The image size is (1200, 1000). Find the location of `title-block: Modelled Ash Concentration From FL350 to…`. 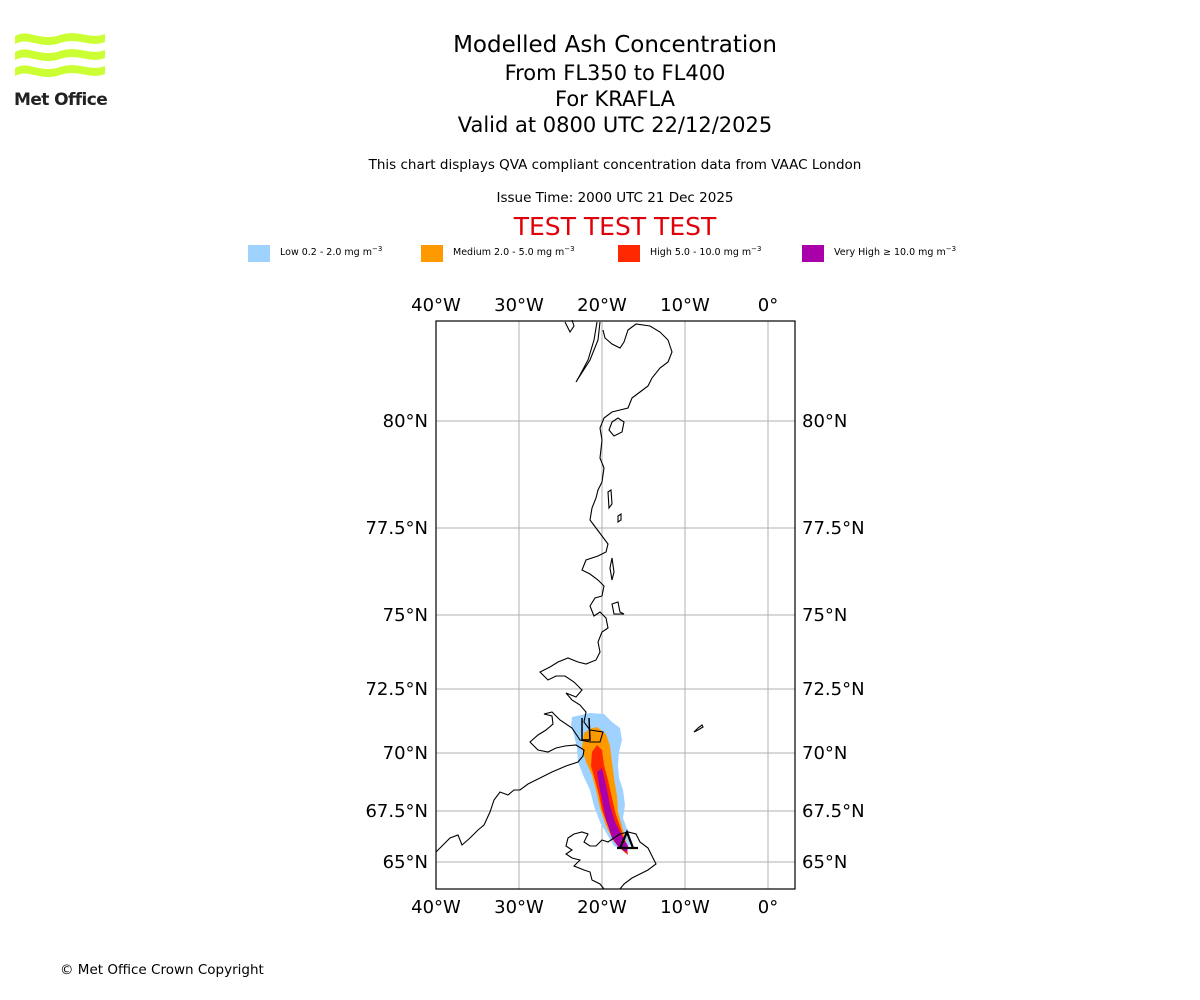

title-block: Modelled Ash Concentration From FL350 to… is located at coordinates (615, 84).